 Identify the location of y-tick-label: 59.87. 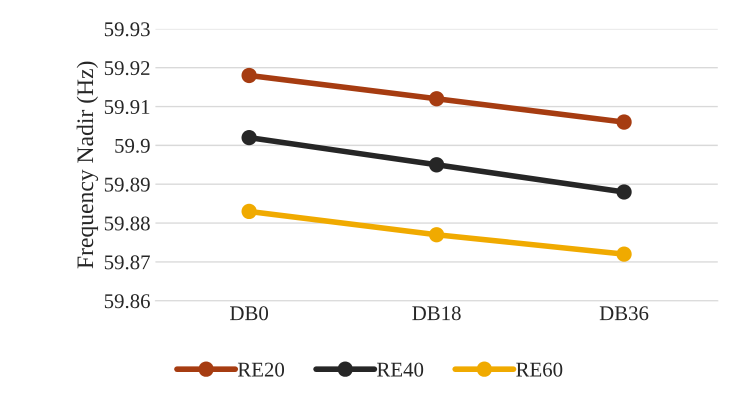
(127, 262).